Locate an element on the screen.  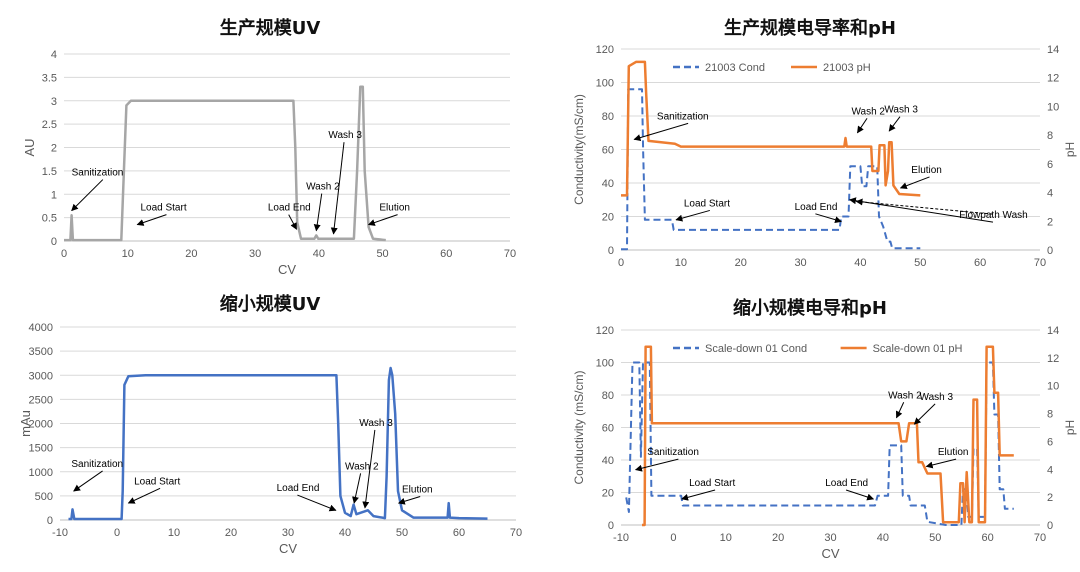
chart-title: 生产规模UV is located at coordinates (270, 28).